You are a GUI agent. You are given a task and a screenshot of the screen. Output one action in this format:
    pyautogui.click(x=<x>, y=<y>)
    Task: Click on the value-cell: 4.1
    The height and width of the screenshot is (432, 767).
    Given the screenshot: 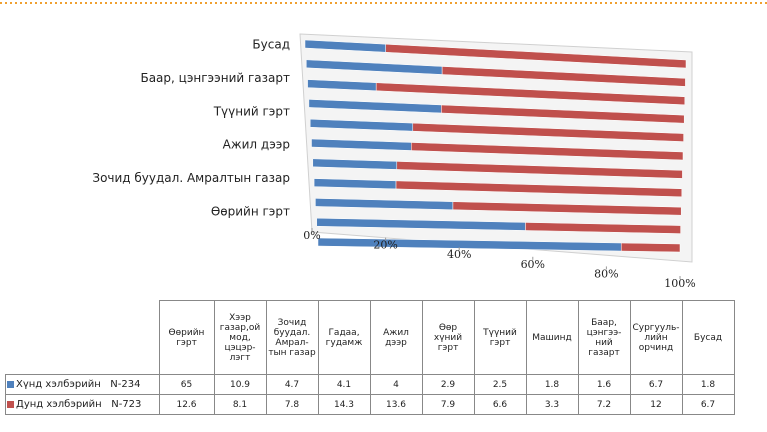 What is the action you would take?
    pyautogui.click(x=344, y=384)
    